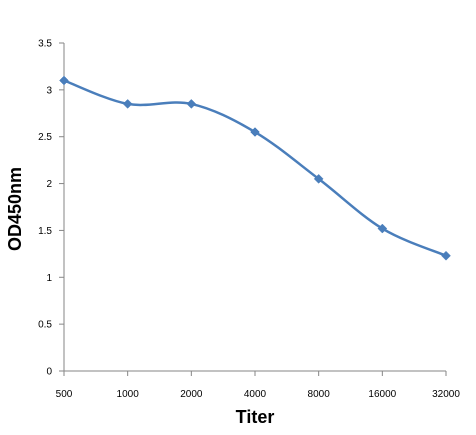 Image resolution: width=476 pixels, height=435 pixels. What do you see at coordinates (128, 394) in the screenshot?
I see `x-tick-label: 1000` at bounding box center [128, 394].